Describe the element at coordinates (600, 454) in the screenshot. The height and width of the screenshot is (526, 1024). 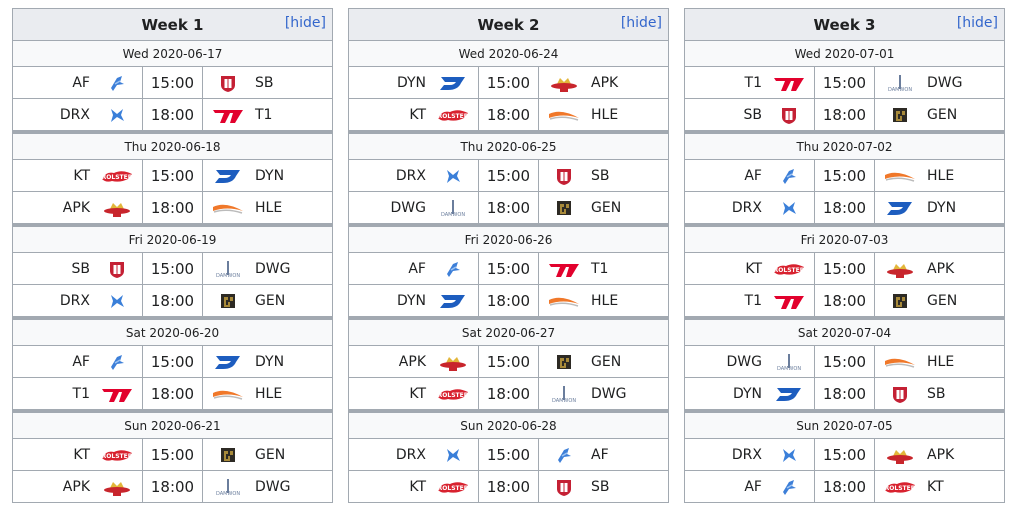
I see `team2-name: AF` at that location.